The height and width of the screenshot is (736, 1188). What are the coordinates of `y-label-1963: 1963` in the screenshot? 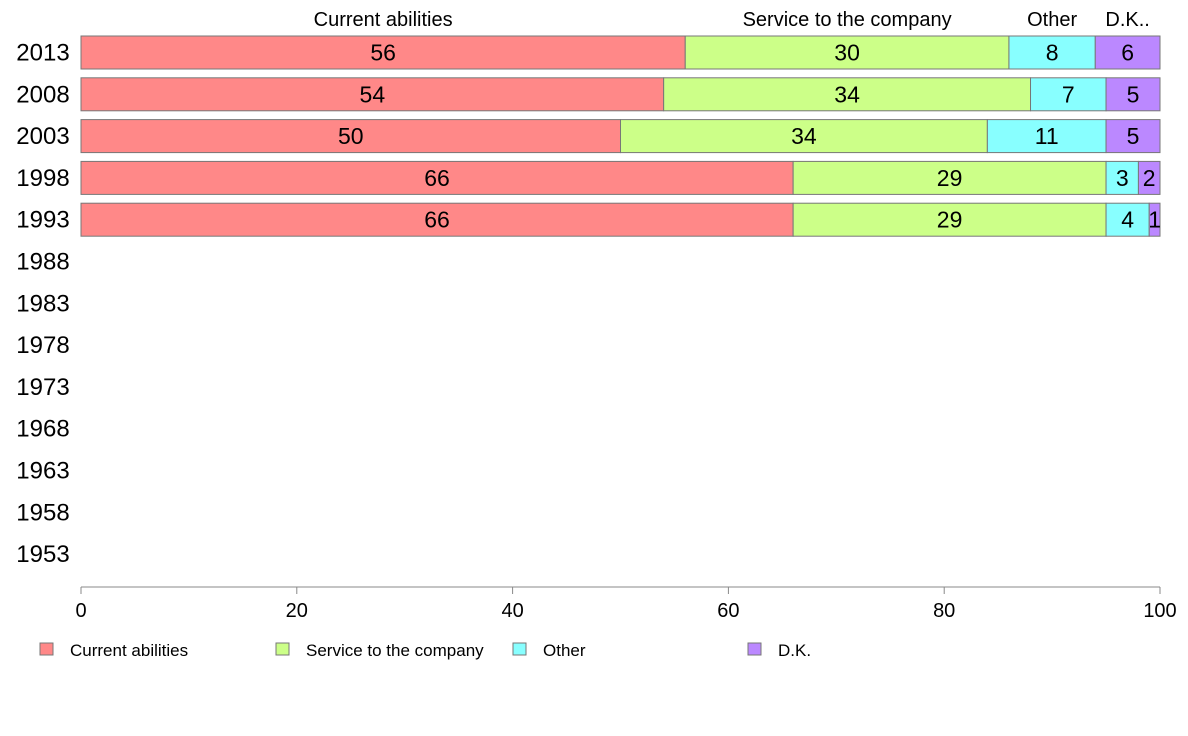 It's located at (42, 471).